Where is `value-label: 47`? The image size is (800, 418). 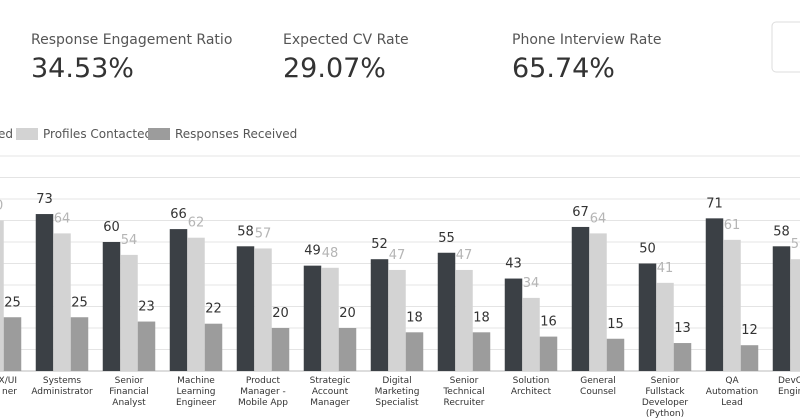
value-label: 47 is located at coordinates (464, 255).